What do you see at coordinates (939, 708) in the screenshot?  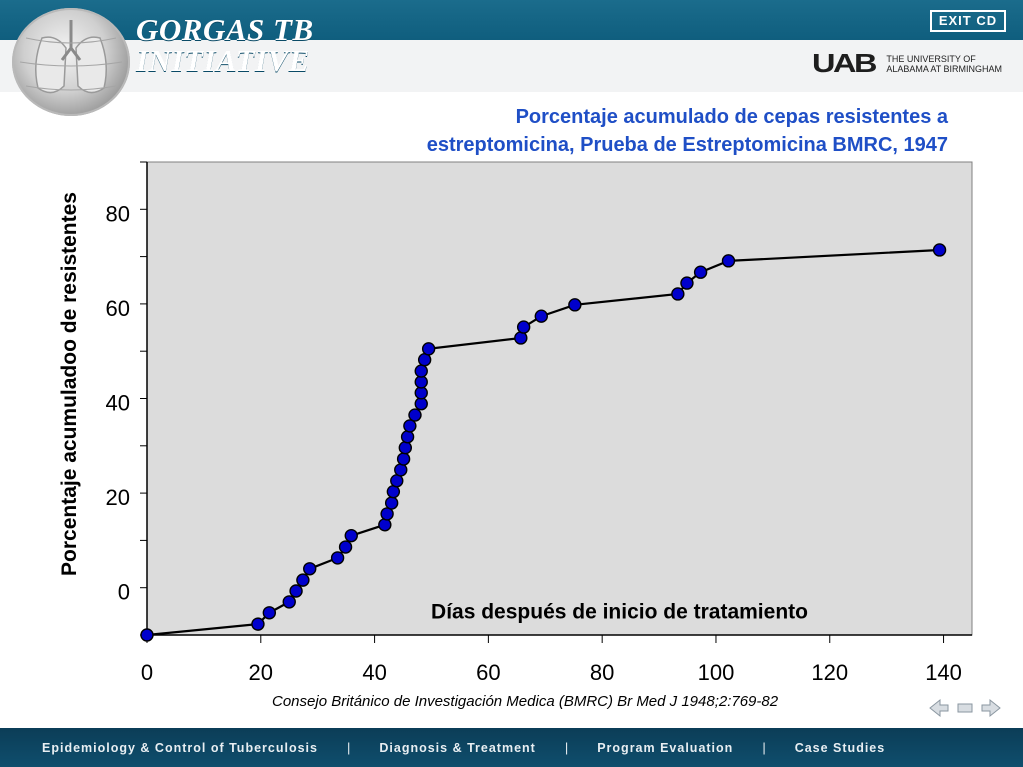 I see `prev-arrow-icon` at bounding box center [939, 708].